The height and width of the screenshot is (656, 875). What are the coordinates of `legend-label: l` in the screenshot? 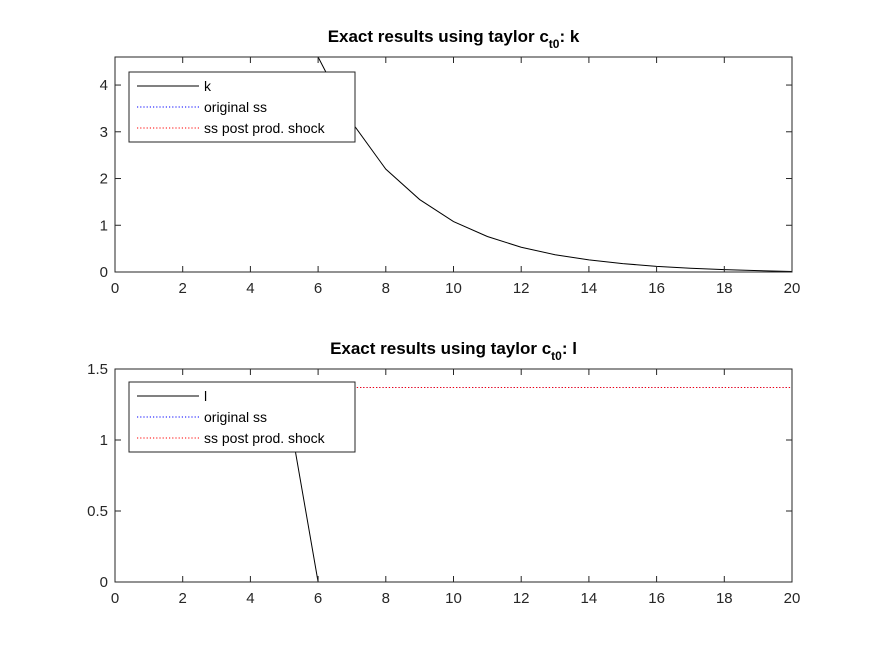 It's located at (205, 396).